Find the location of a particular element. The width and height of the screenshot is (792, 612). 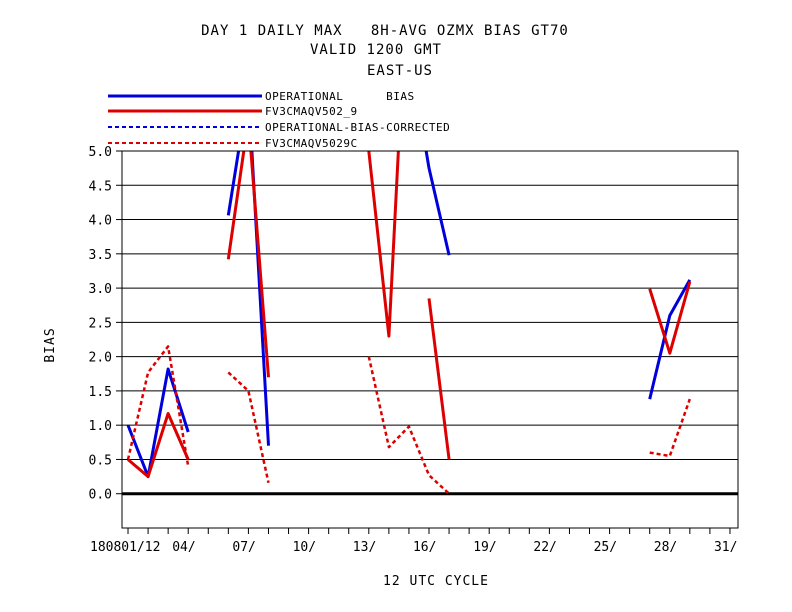

x-axis-label: 12 UTC CYCLE is located at coordinates (436, 581).